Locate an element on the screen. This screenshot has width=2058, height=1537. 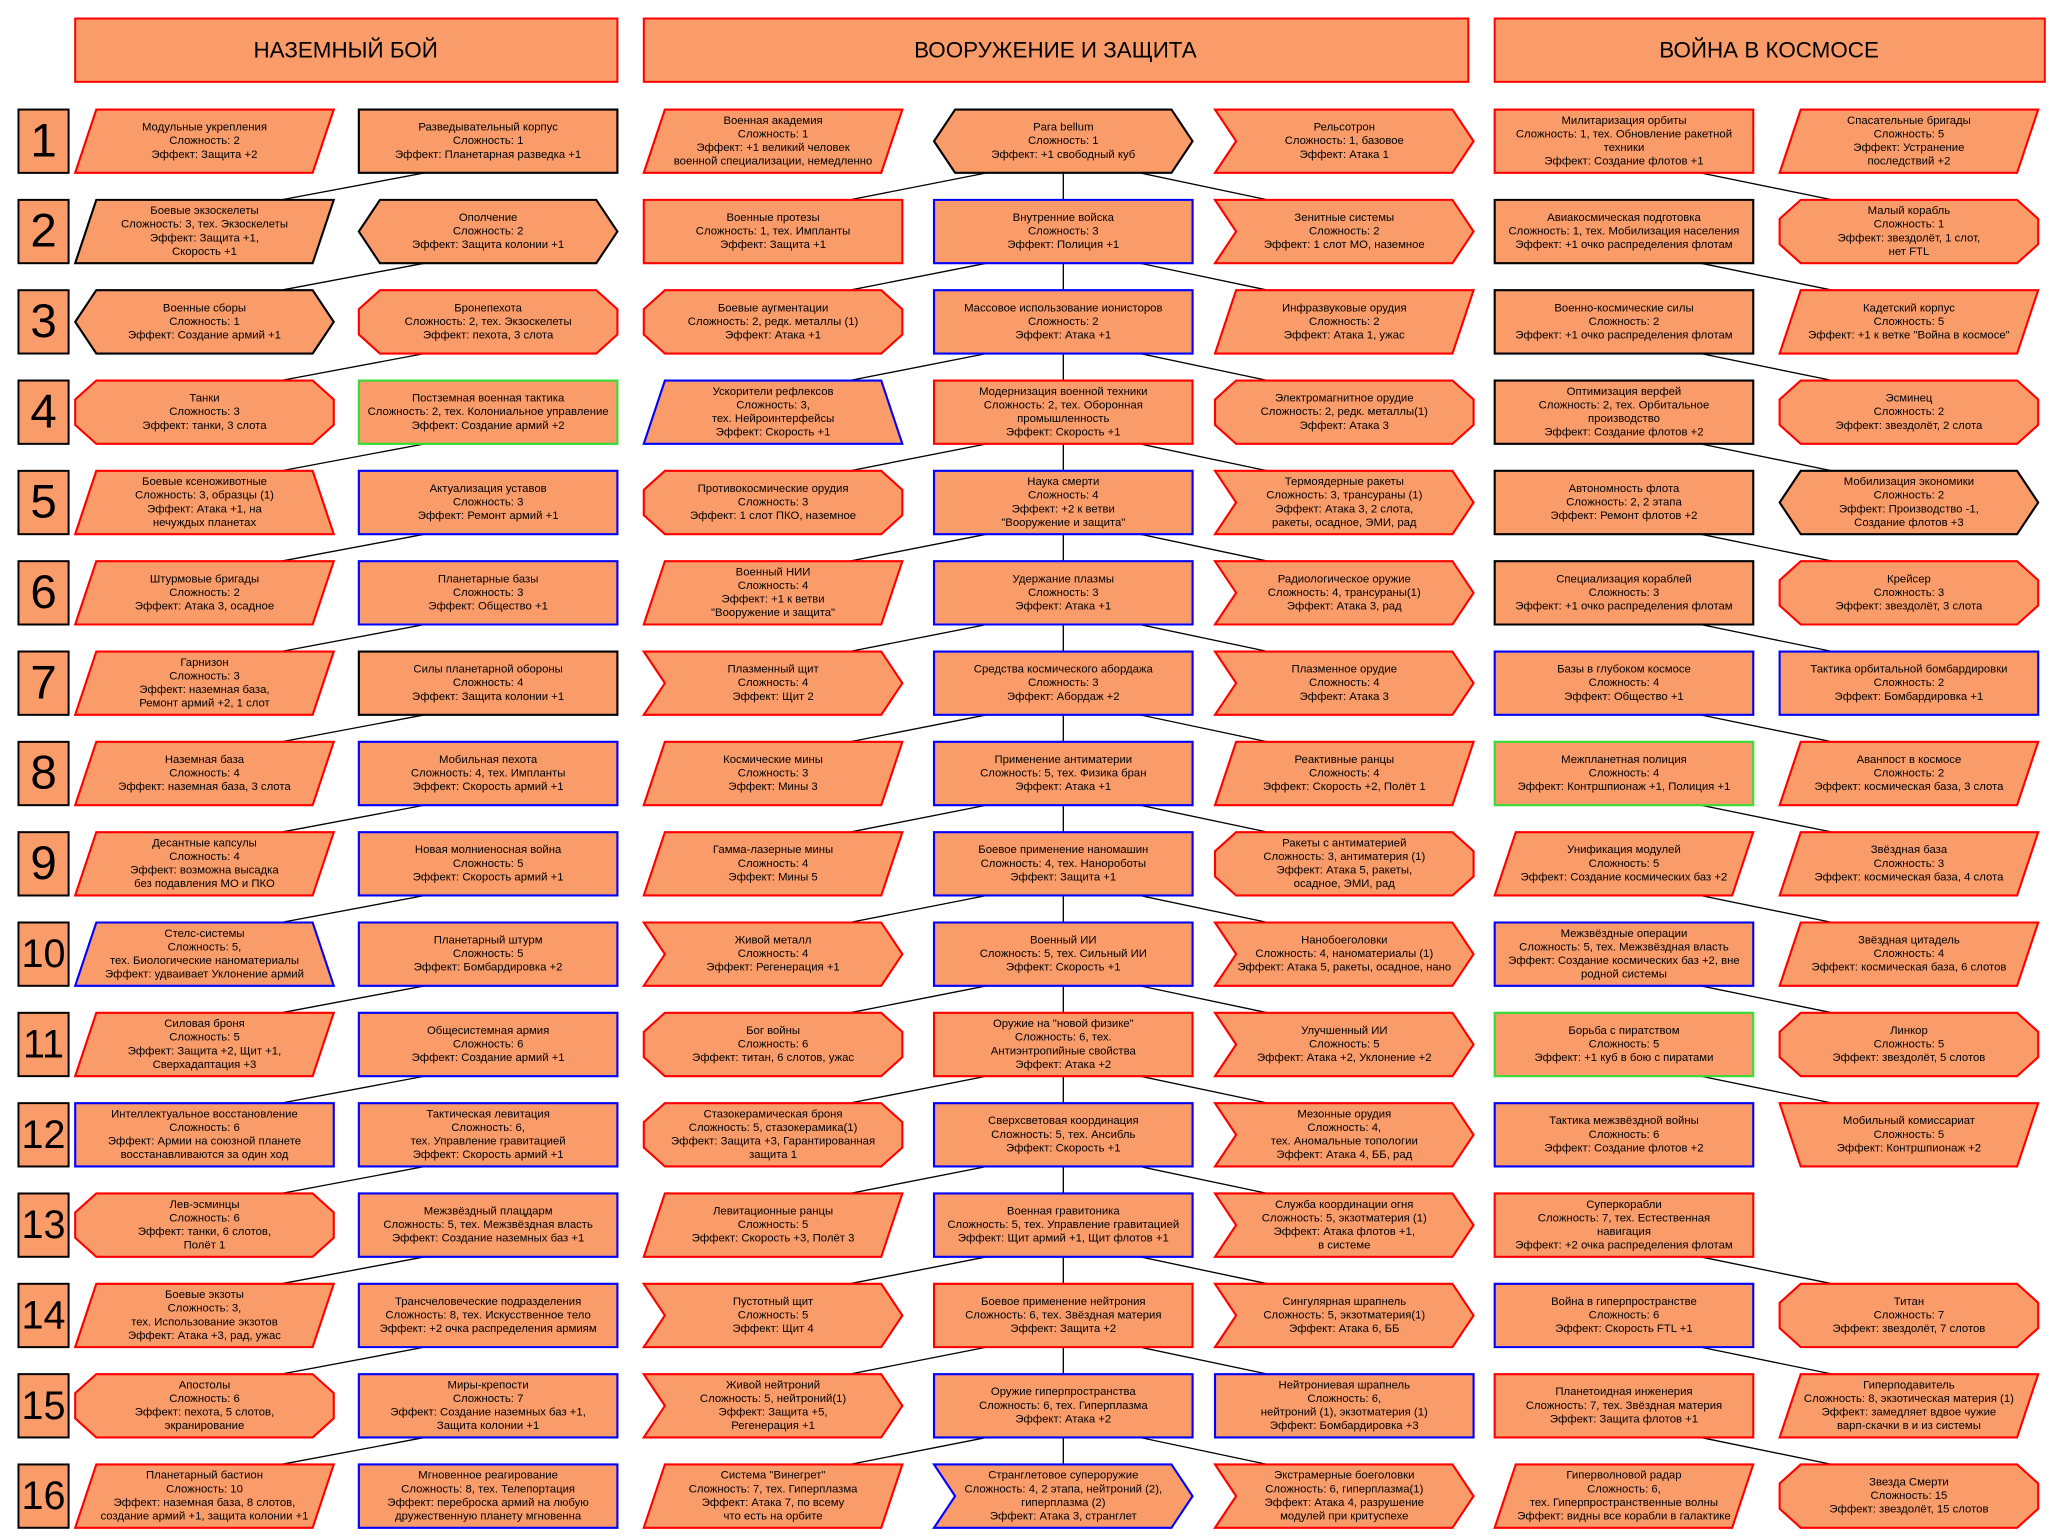
tech-name: Малый корабль is located at coordinates (1909, 211).